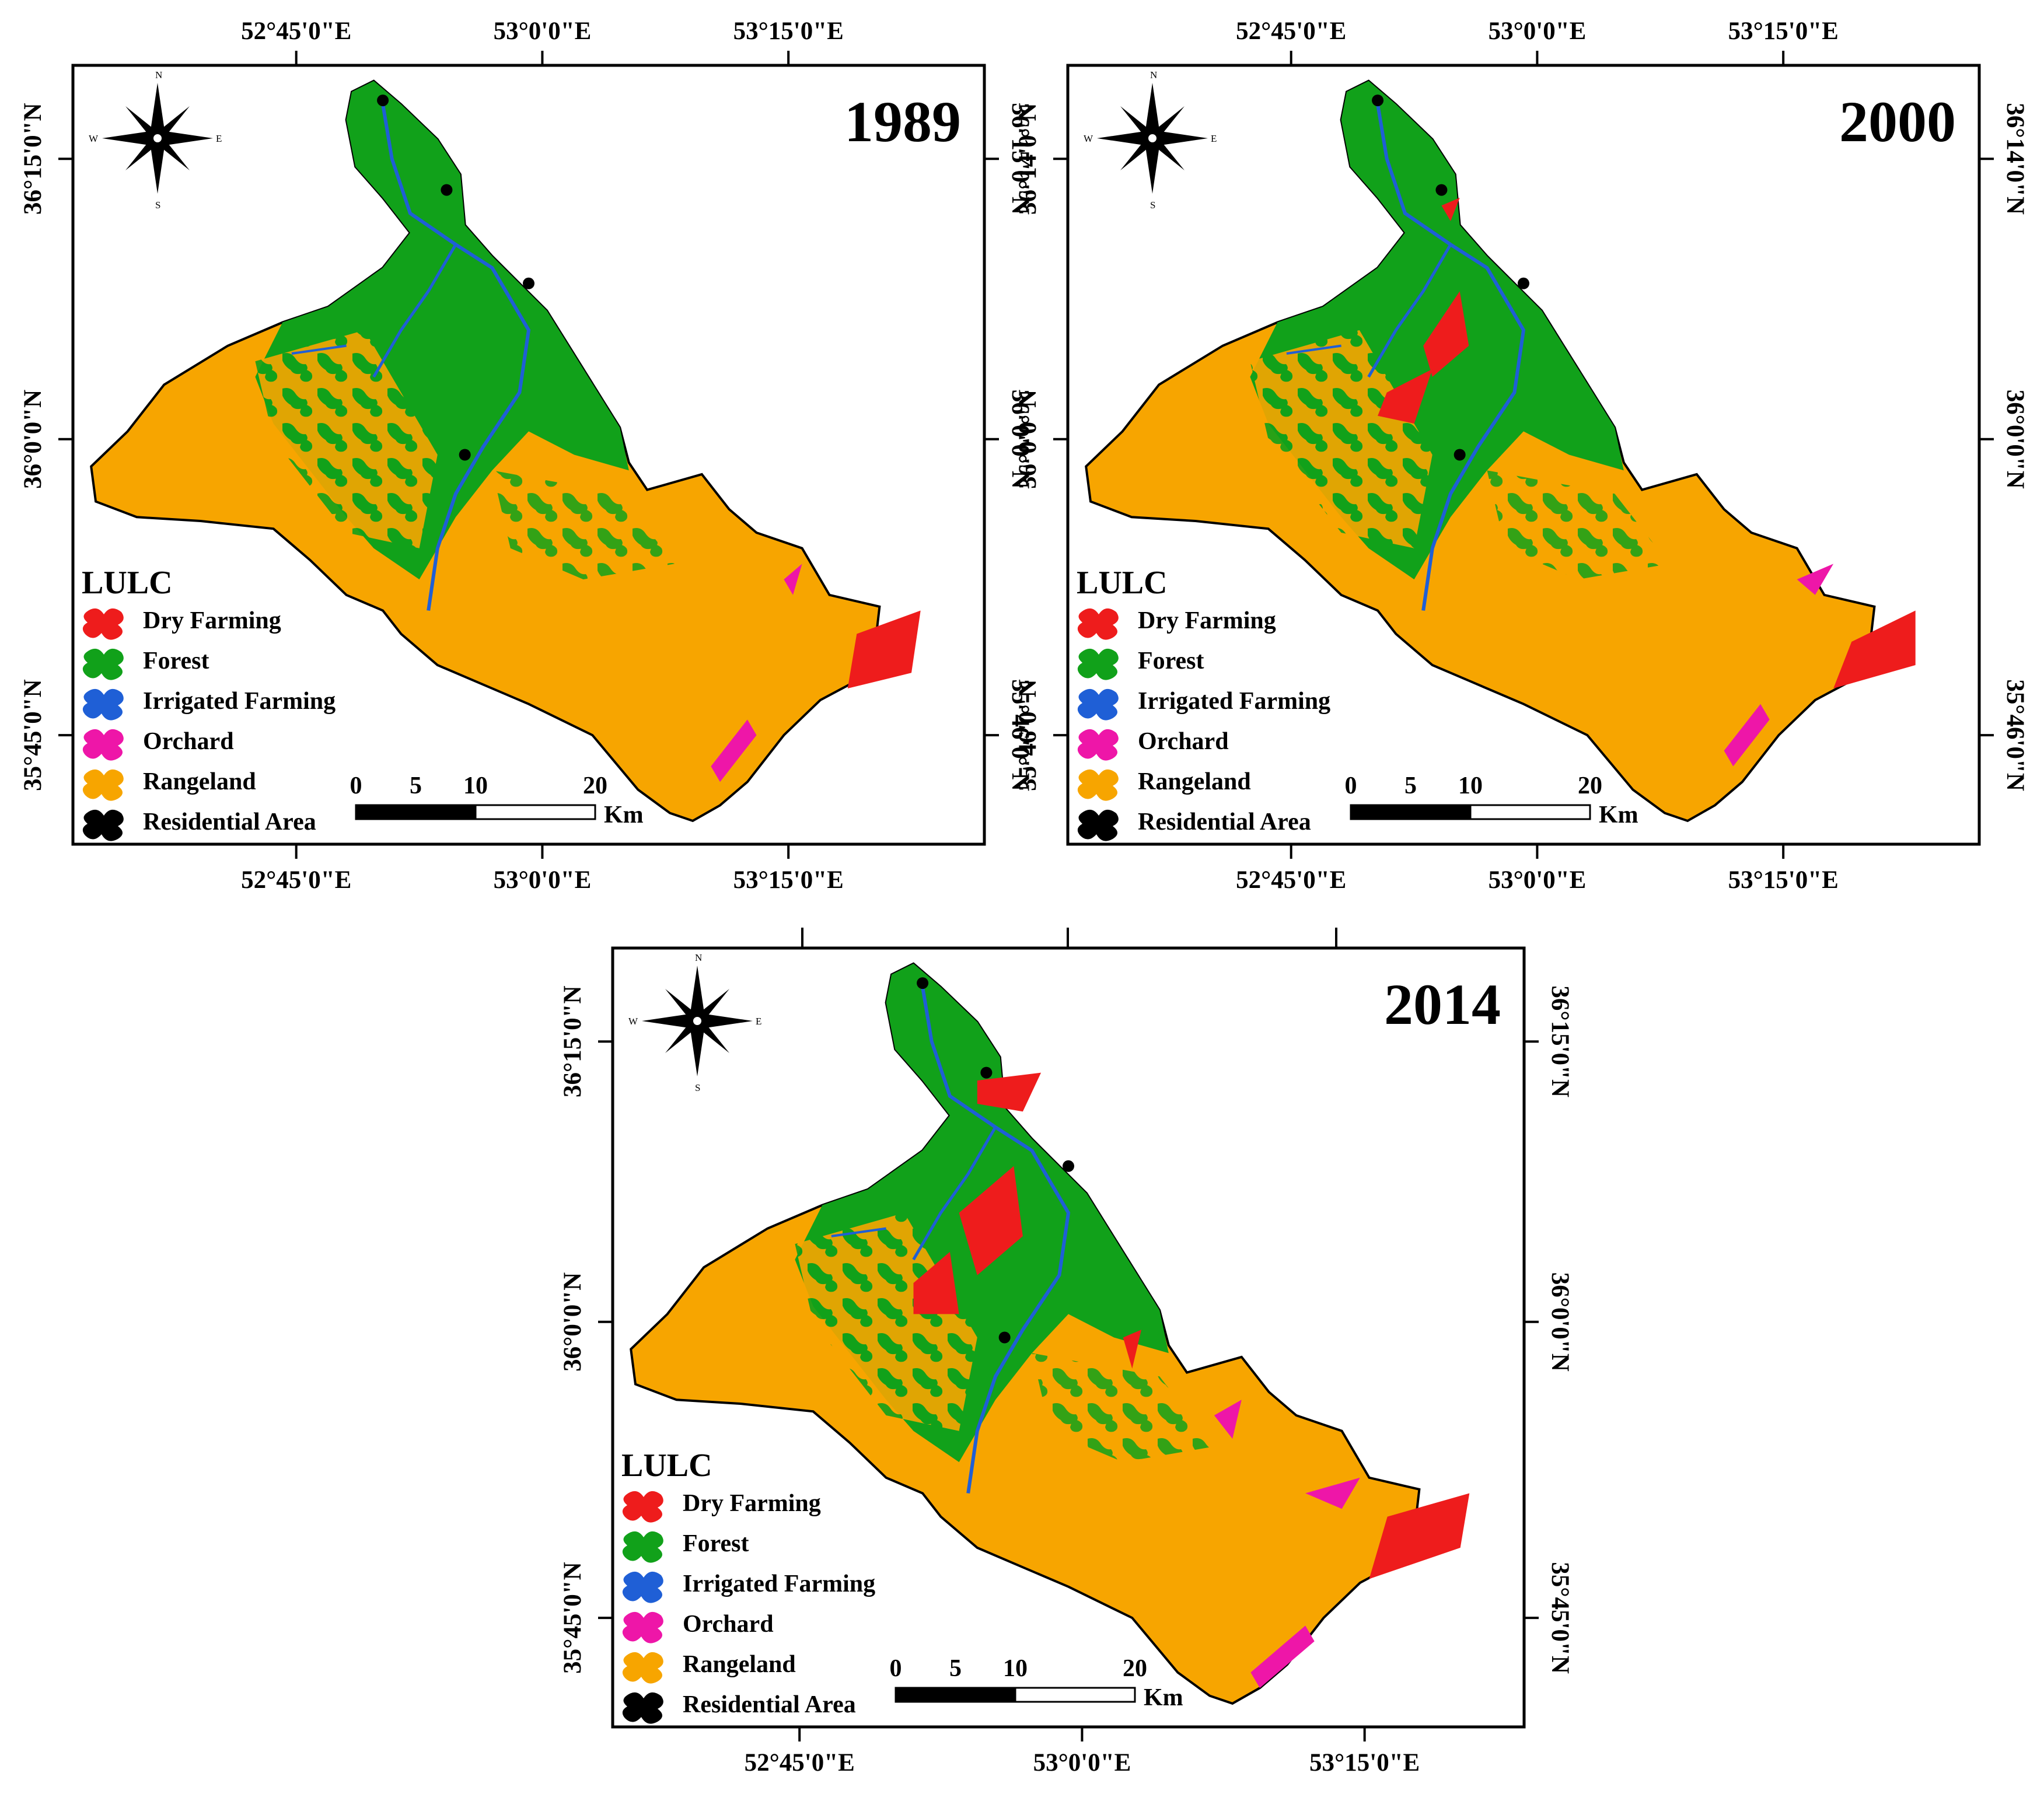  What do you see at coordinates (1560, 1618) in the screenshot?
I see `right-latitude-label: 35°45'0"N` at bounding box center [1560, 1618].